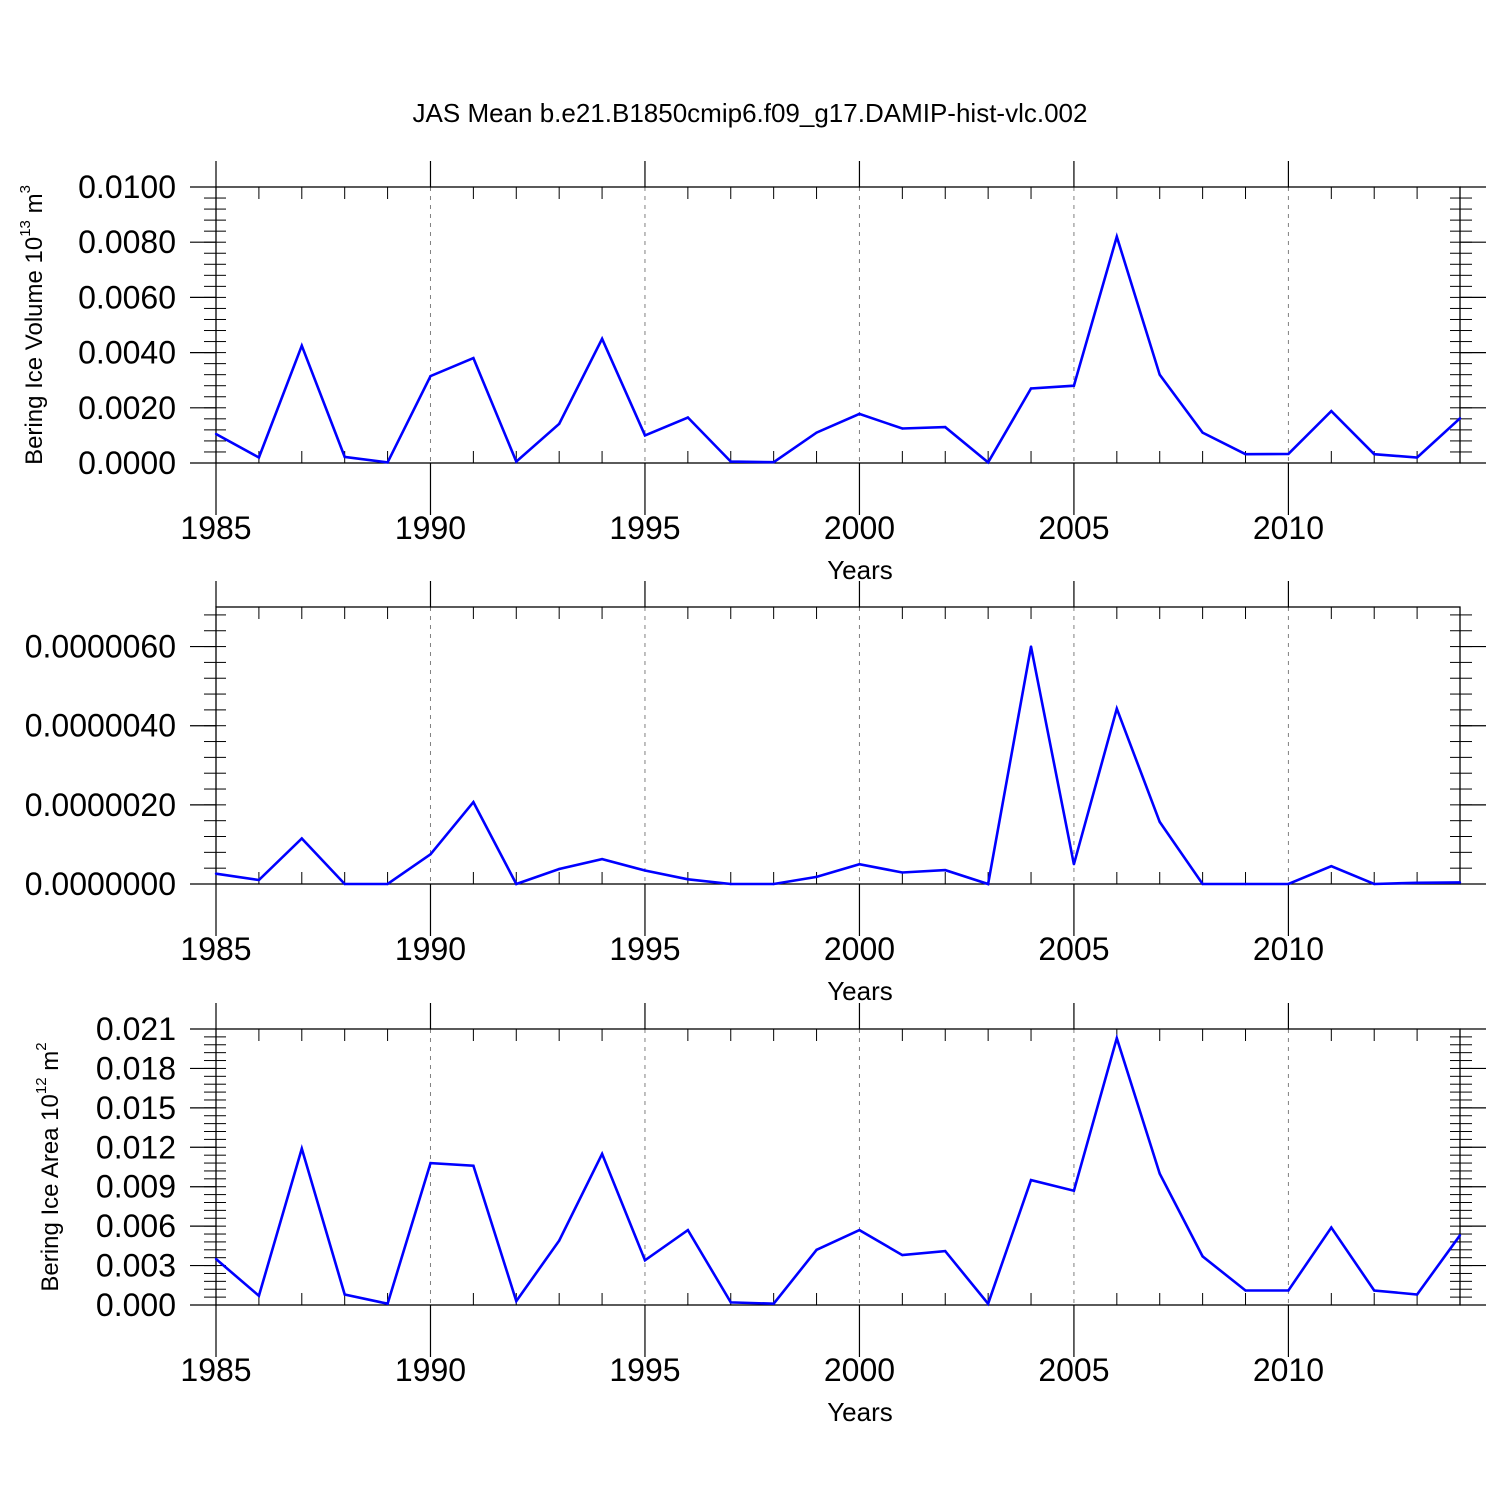  I want to click on y-tick-label: 0.021, so click(136, 1029).